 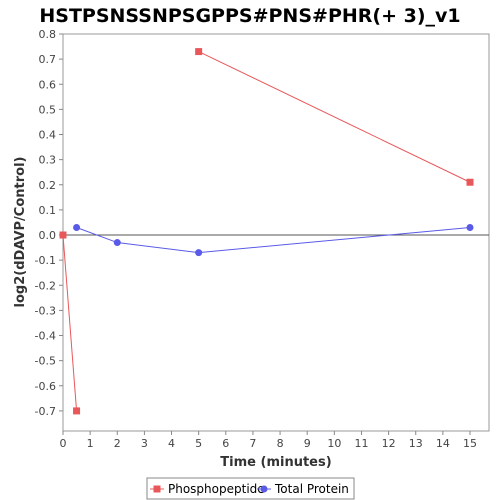 What do you see at coordinates (48, 185) in the screenshot?
I see `y-tick-label: 0.2` at bounding box center [48, 185].